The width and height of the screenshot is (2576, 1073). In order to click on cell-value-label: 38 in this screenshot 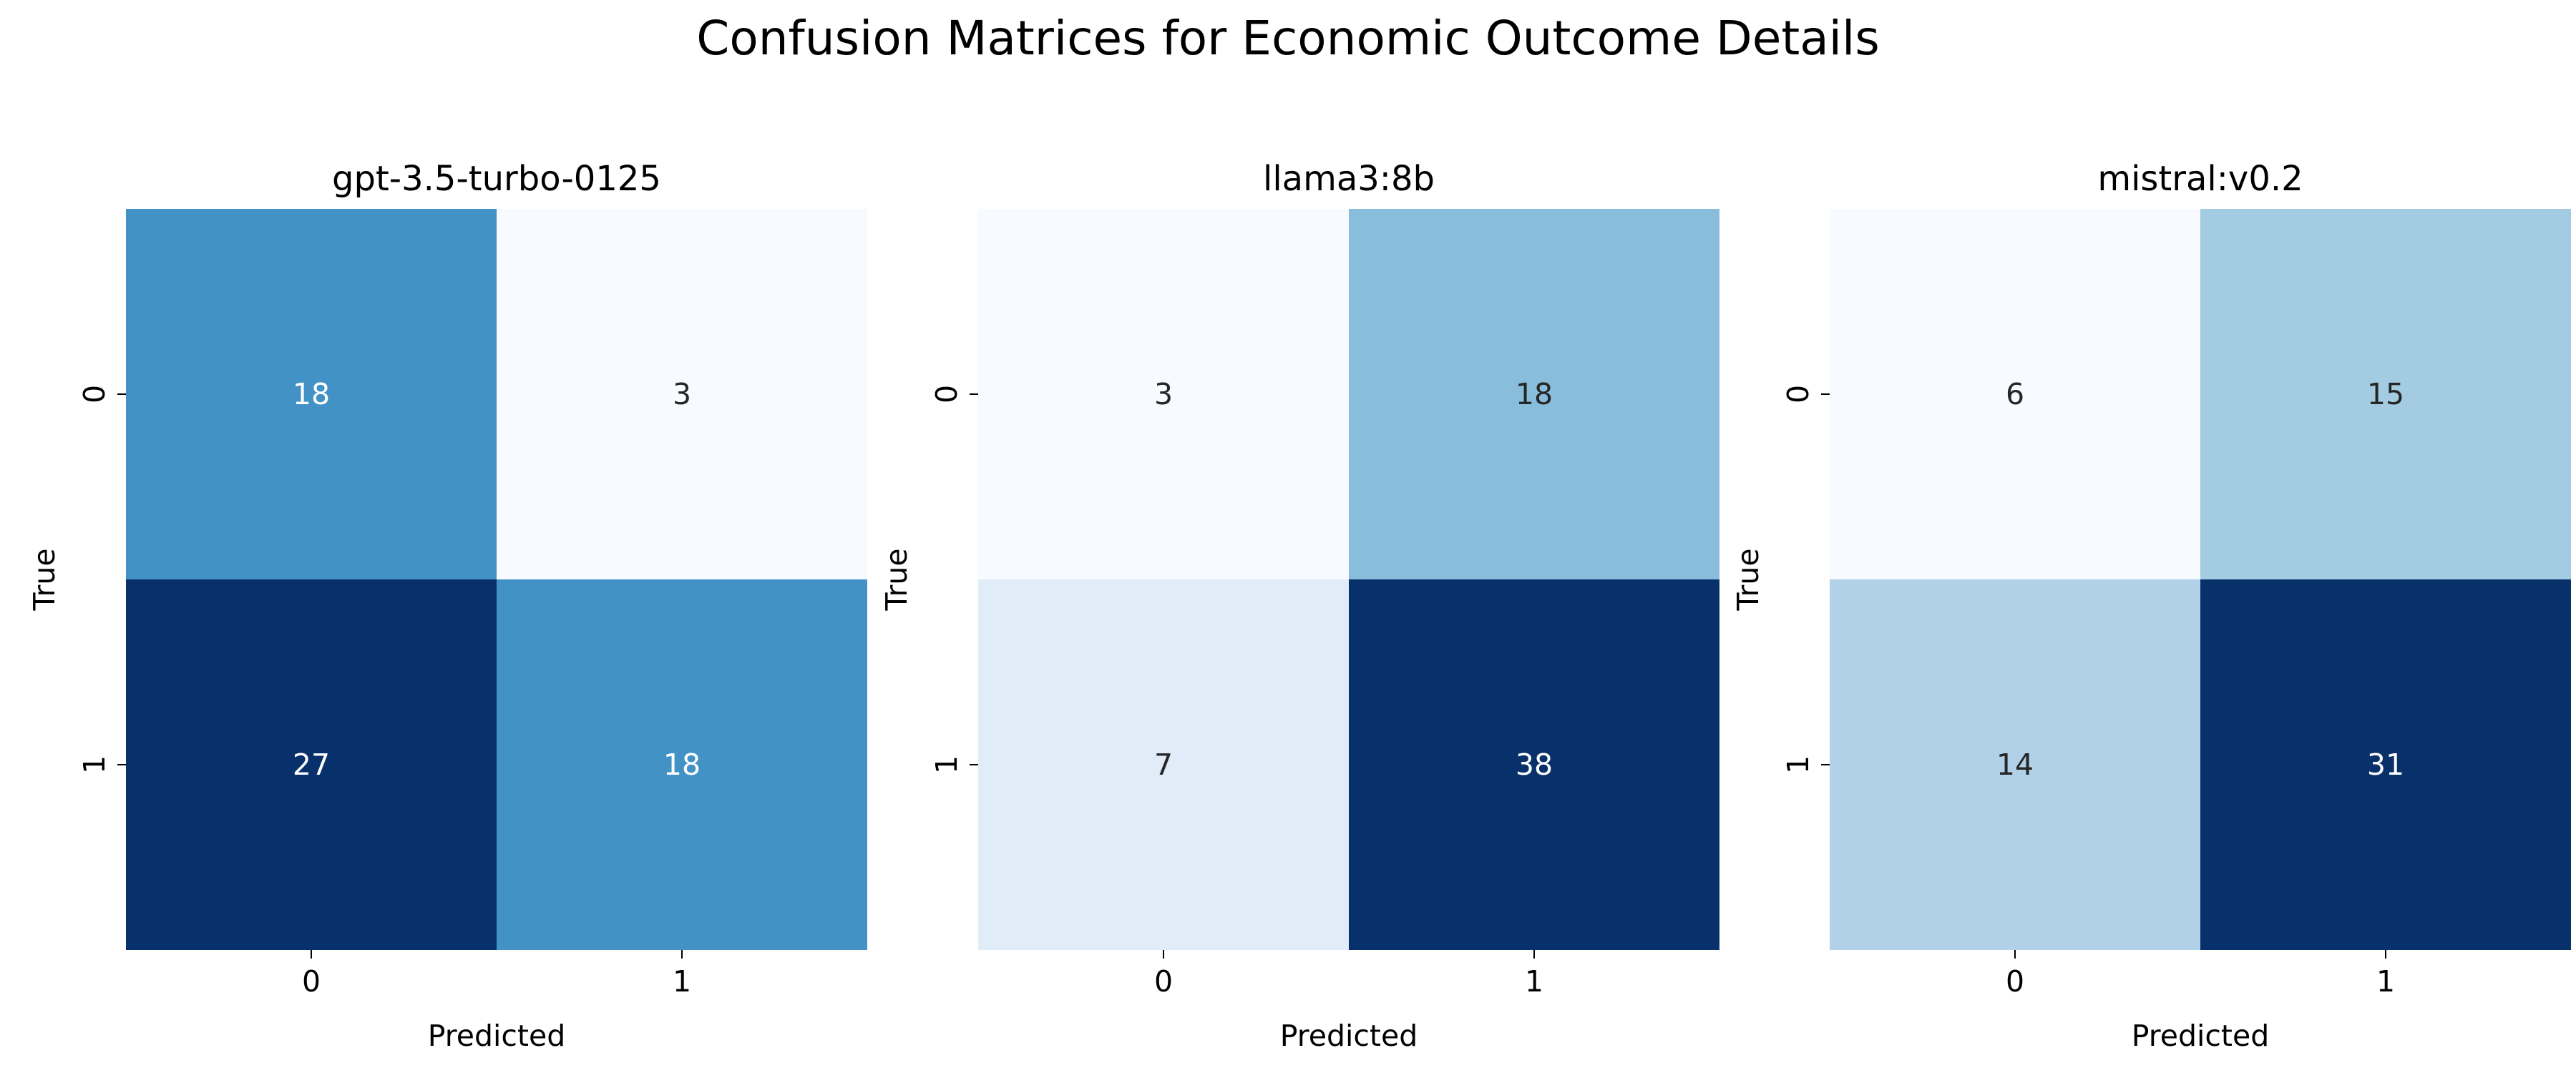, I will do `click(1534, 765)`.